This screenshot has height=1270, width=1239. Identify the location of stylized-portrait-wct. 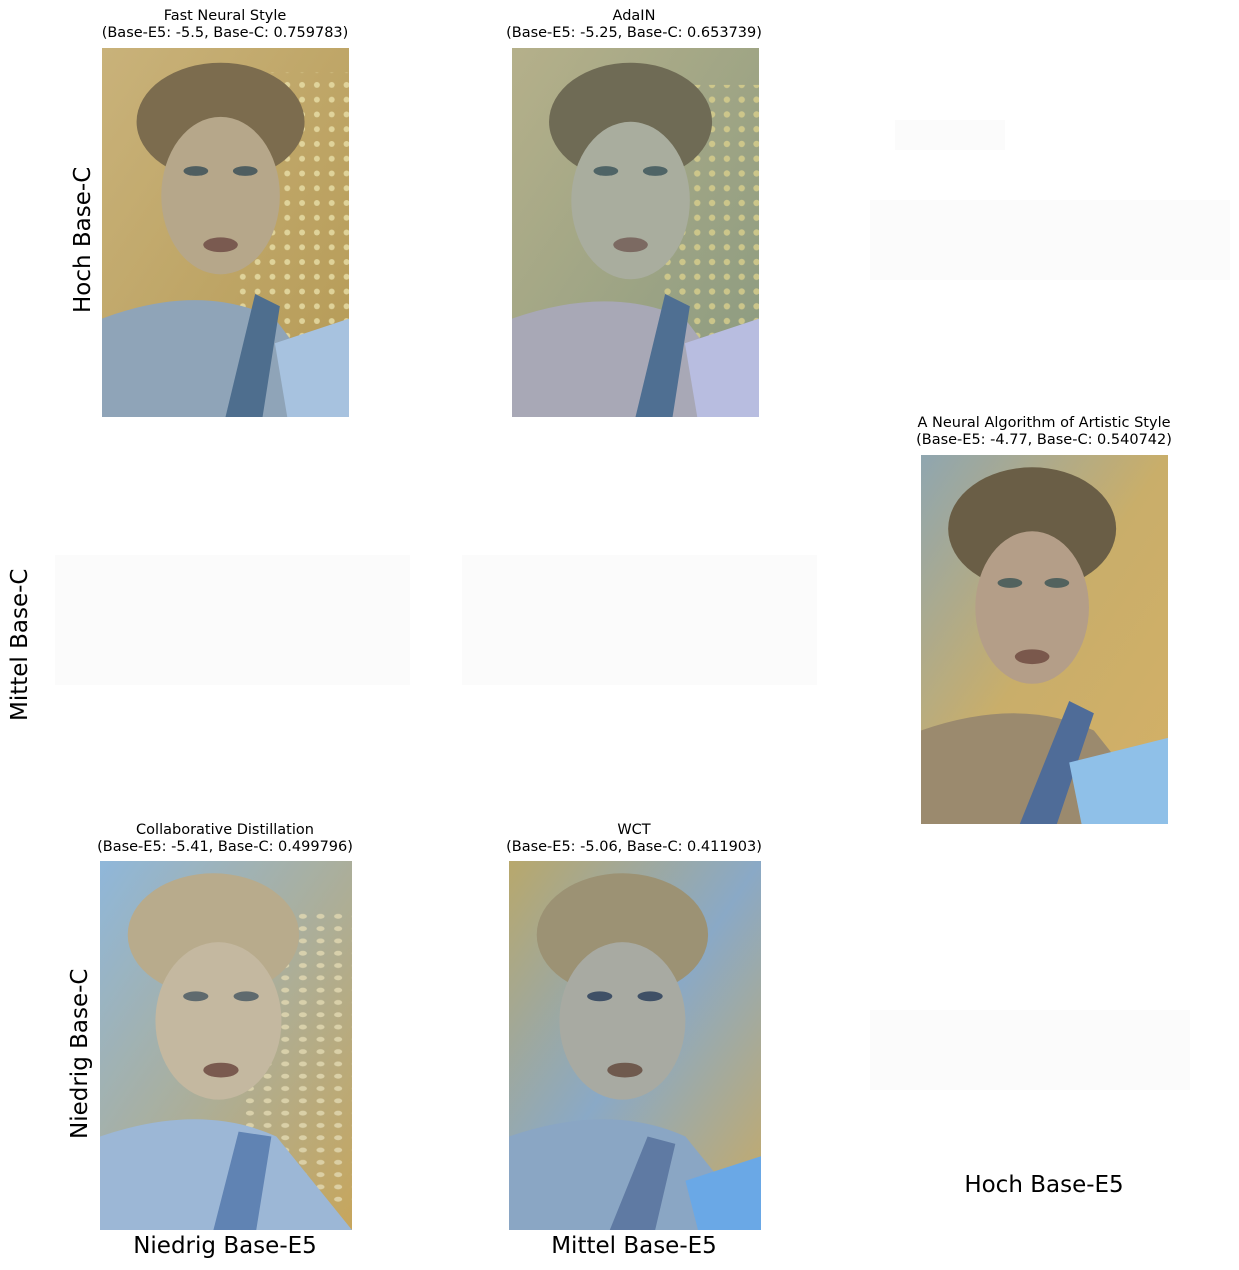
(635, 1045).